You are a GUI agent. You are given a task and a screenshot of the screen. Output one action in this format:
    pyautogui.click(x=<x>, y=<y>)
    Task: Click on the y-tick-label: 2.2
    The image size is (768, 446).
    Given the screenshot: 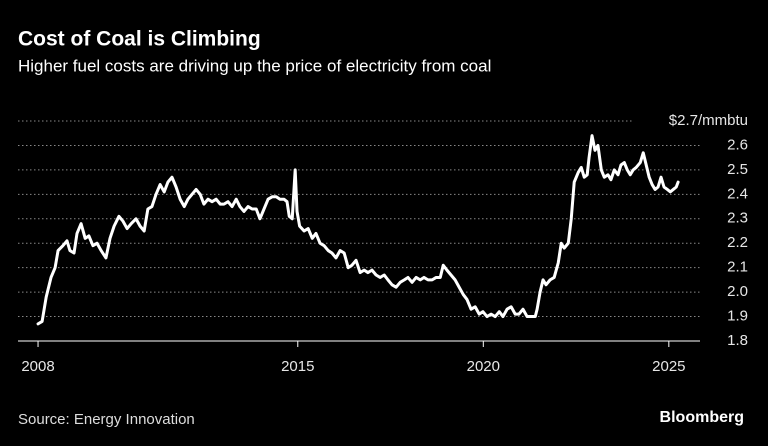 What is the action you would take?
    pyautogui.click(x=737, y=242)
    